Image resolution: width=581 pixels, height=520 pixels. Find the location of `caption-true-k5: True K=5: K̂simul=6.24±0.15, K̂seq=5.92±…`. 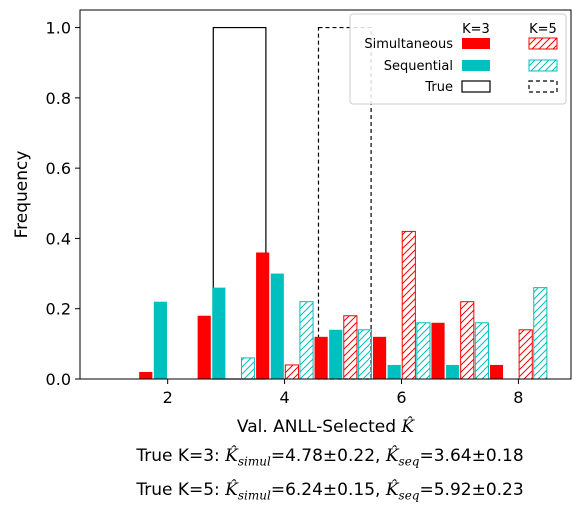

caption-true-k5: True K=5: K̂simul=6.24±0.15, K̂seq=5.92±… is located at coordinates (290, 491).